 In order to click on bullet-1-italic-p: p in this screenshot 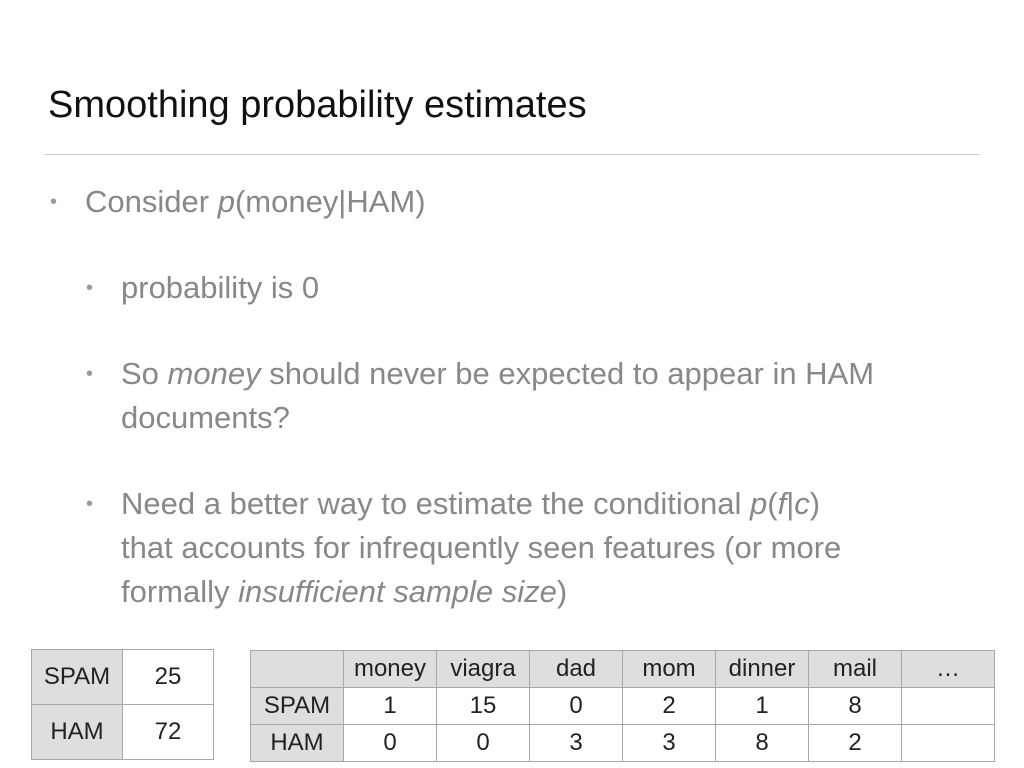, I will do `click(226, 201)`.